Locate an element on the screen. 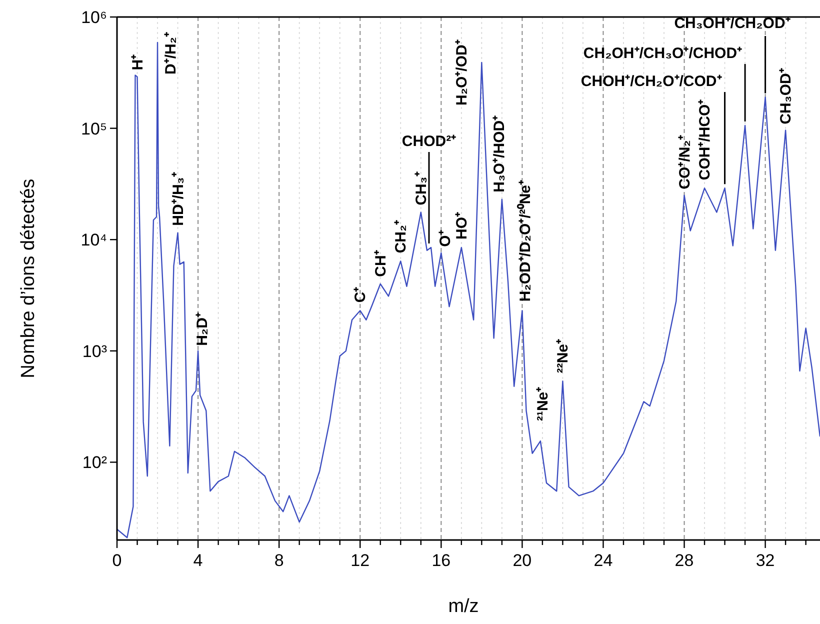  x-tick-label: 28 is located at coordinates (684, 560).